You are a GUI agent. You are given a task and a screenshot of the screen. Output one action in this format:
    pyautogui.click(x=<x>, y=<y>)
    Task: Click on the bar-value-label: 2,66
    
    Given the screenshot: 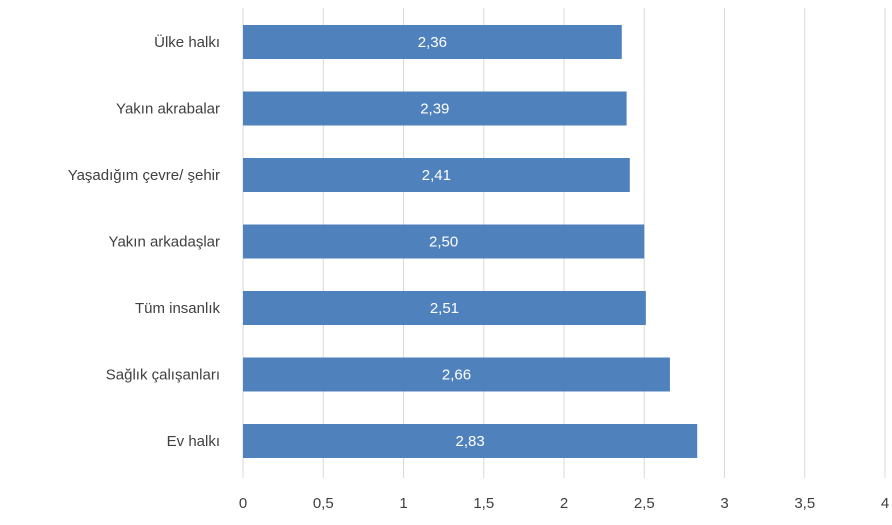 What is the action you would take?
    pyautogui.click(x=456, y=375)
    